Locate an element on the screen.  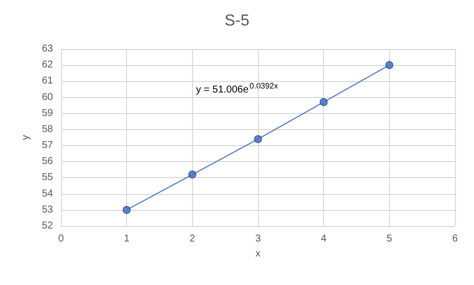
y-tick-label: 55 is located at coordinates (48, 178).